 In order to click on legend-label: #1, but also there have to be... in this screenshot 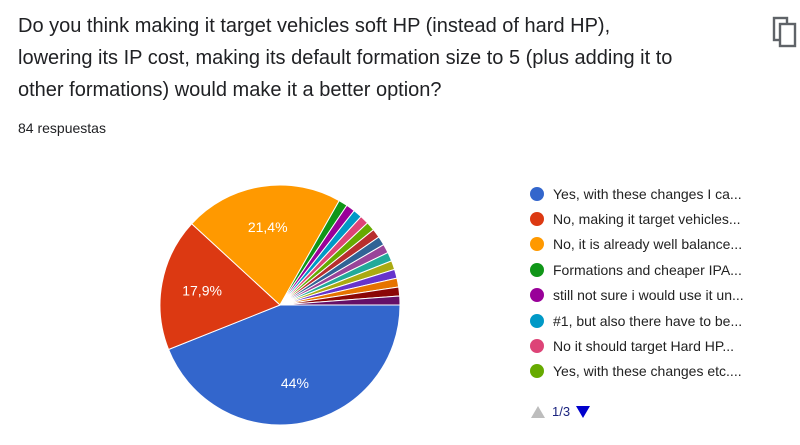, I will do `click(648, 320)`.